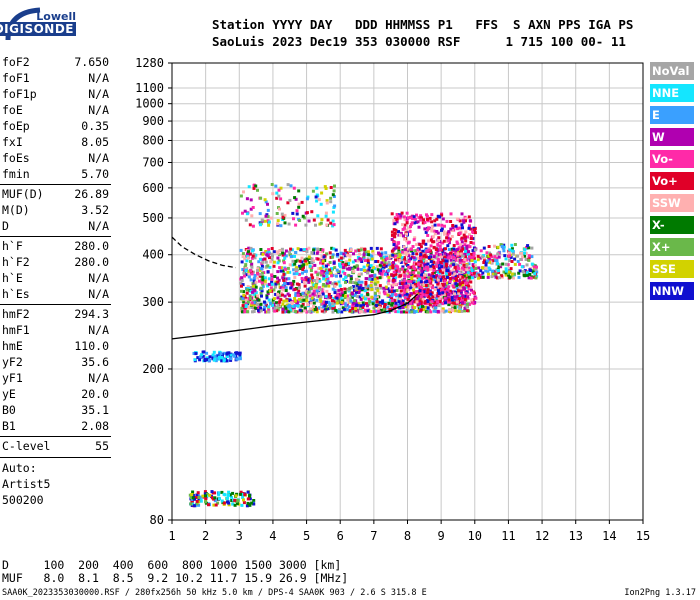  I want to click on param-row: foF1p N/A, so click(55, 95).